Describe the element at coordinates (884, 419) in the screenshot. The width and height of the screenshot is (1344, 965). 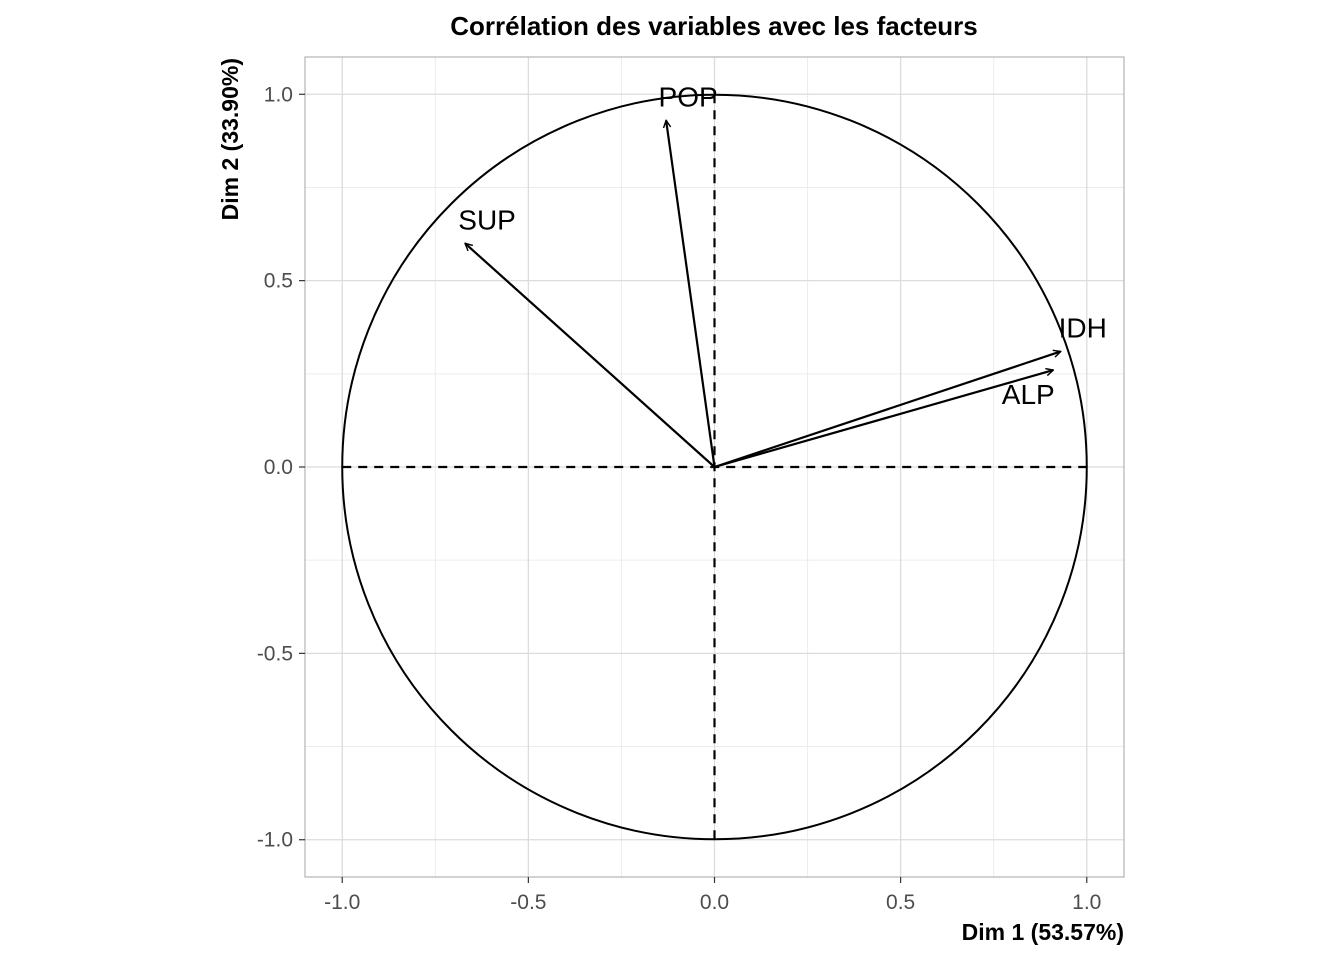
I see `arrow-alp` at that location.